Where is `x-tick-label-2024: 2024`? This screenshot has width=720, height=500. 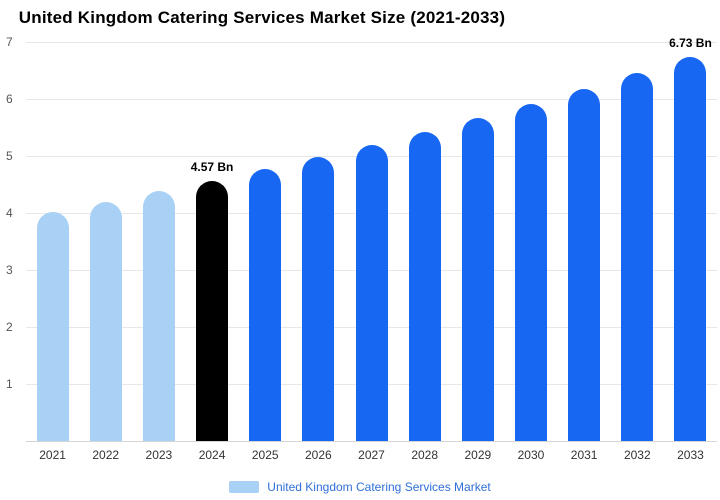
x-tick-label-2024: 2024 is located at coordinates (212, 455).